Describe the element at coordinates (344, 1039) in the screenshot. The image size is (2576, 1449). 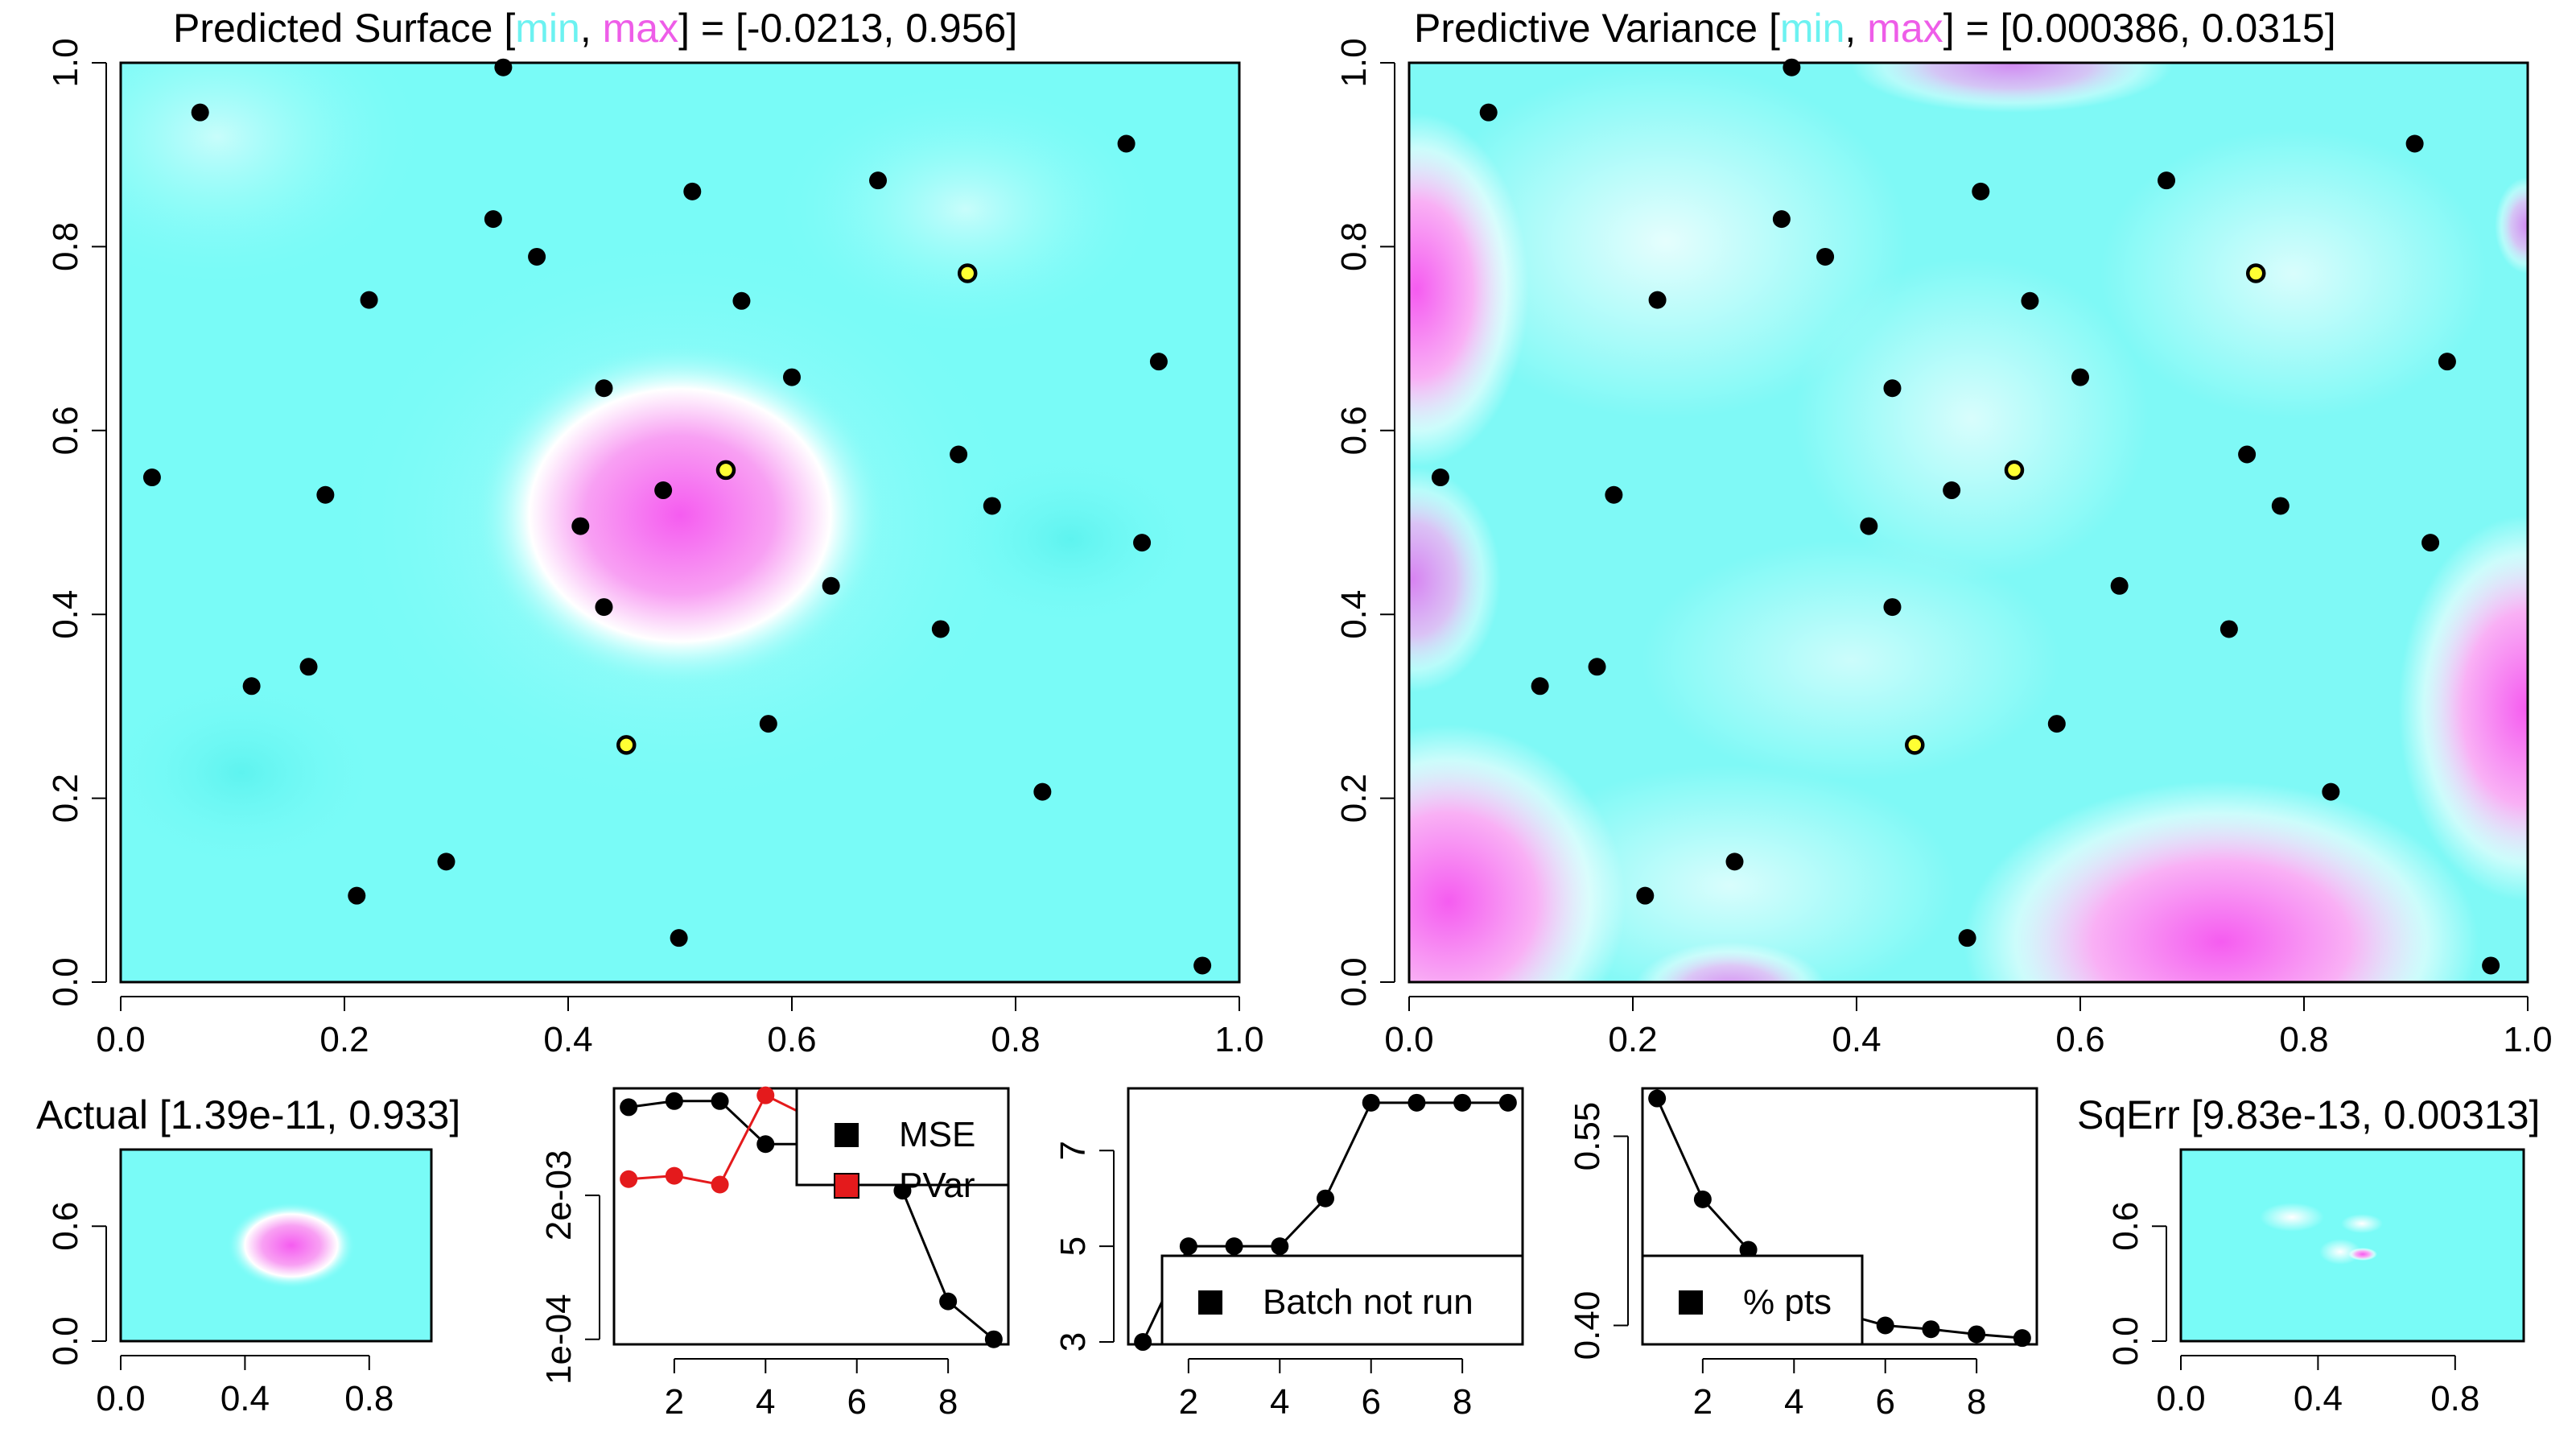
I see `surface-x-tick-label: 0.2` at that location.